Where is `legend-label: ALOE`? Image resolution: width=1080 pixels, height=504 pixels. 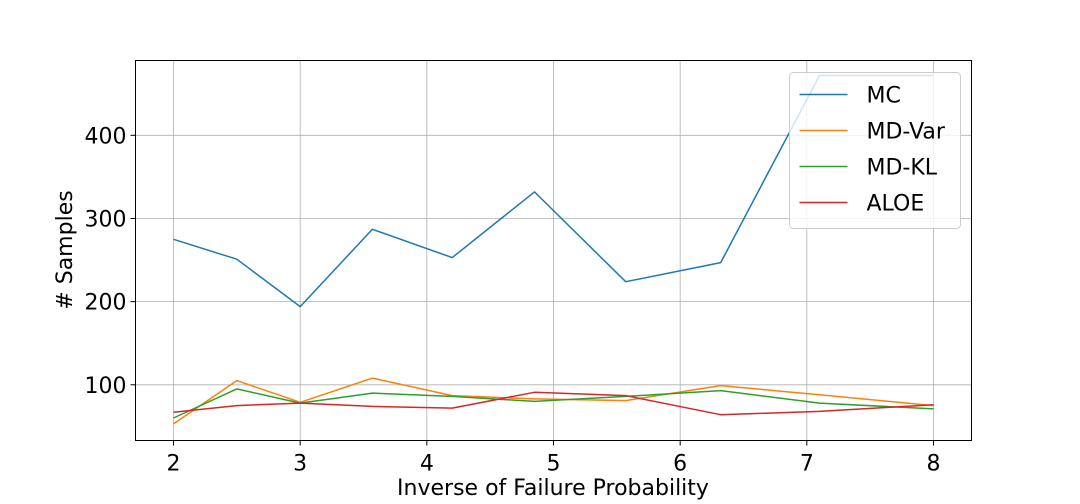
legend-label: ALOE is located at coordinates (896, 204).